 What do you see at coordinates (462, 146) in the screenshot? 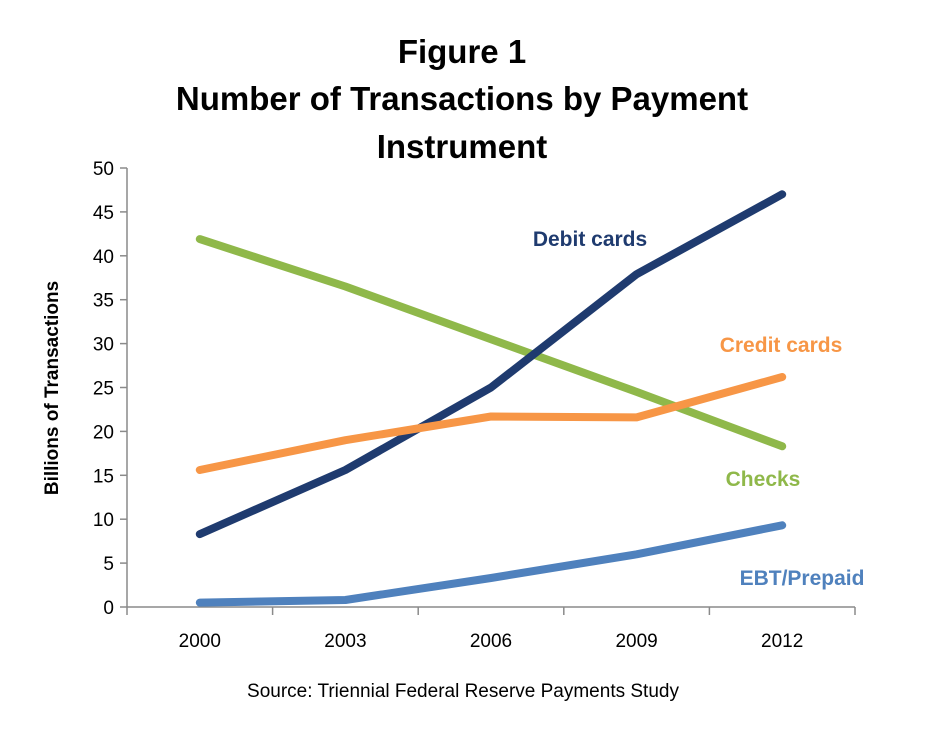
I see `chart-title-line-3: Instrument` at bounding box center [462, 146].